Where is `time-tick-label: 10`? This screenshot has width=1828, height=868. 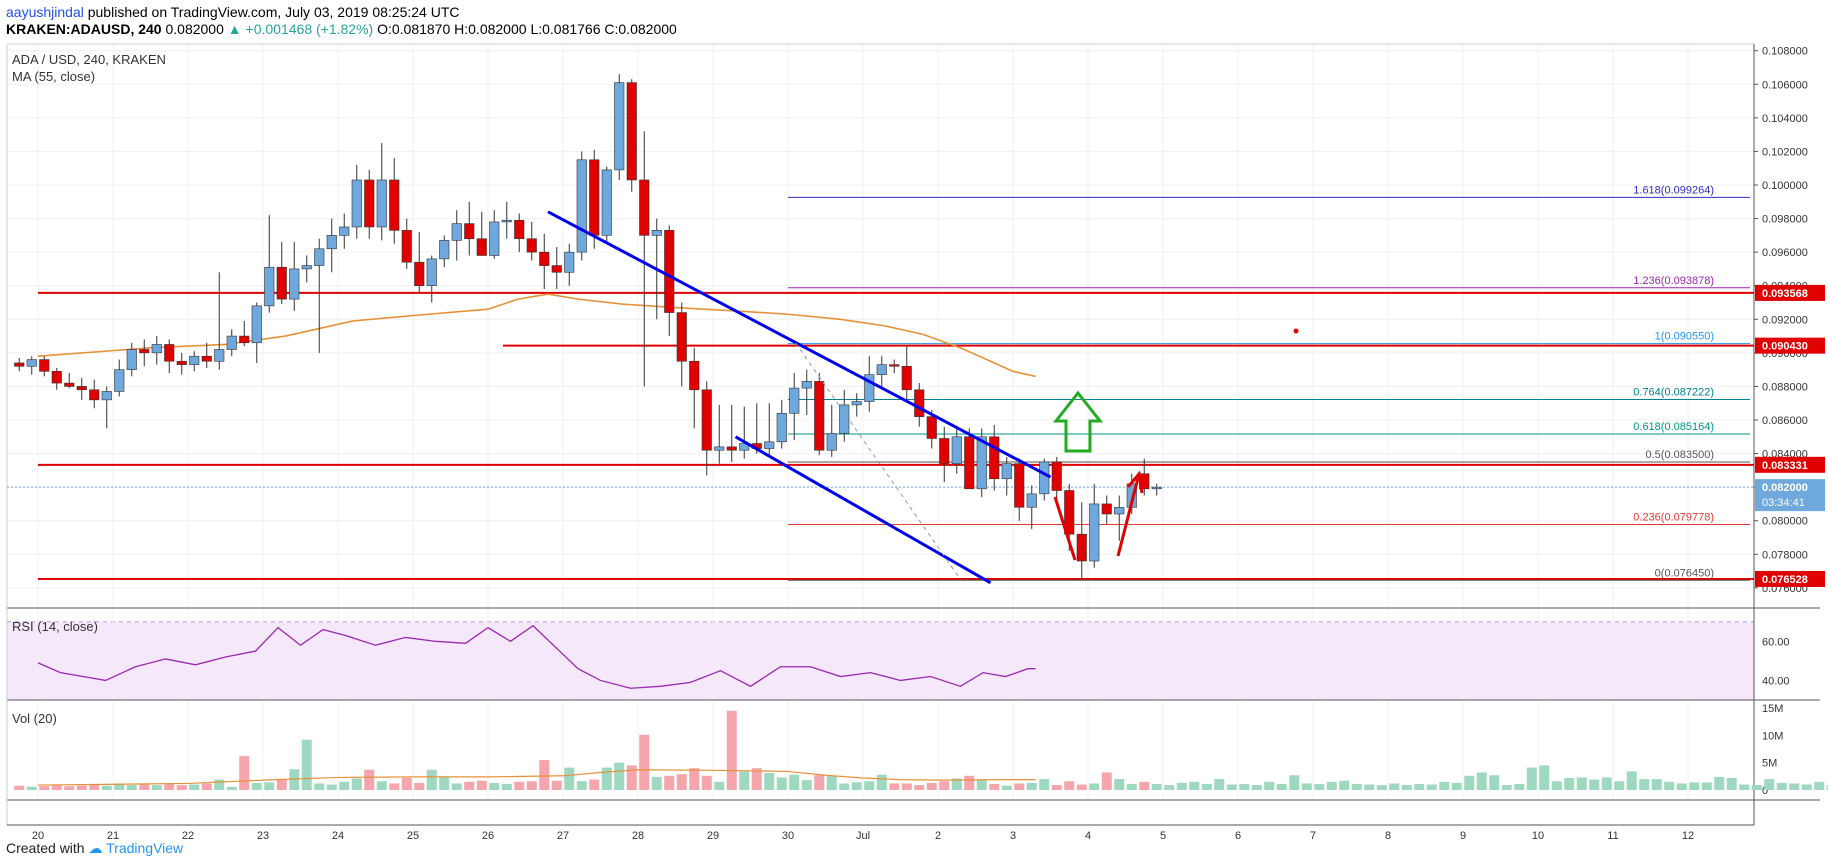 time-tick-label: 10 is located at coordinates (1538, 836).